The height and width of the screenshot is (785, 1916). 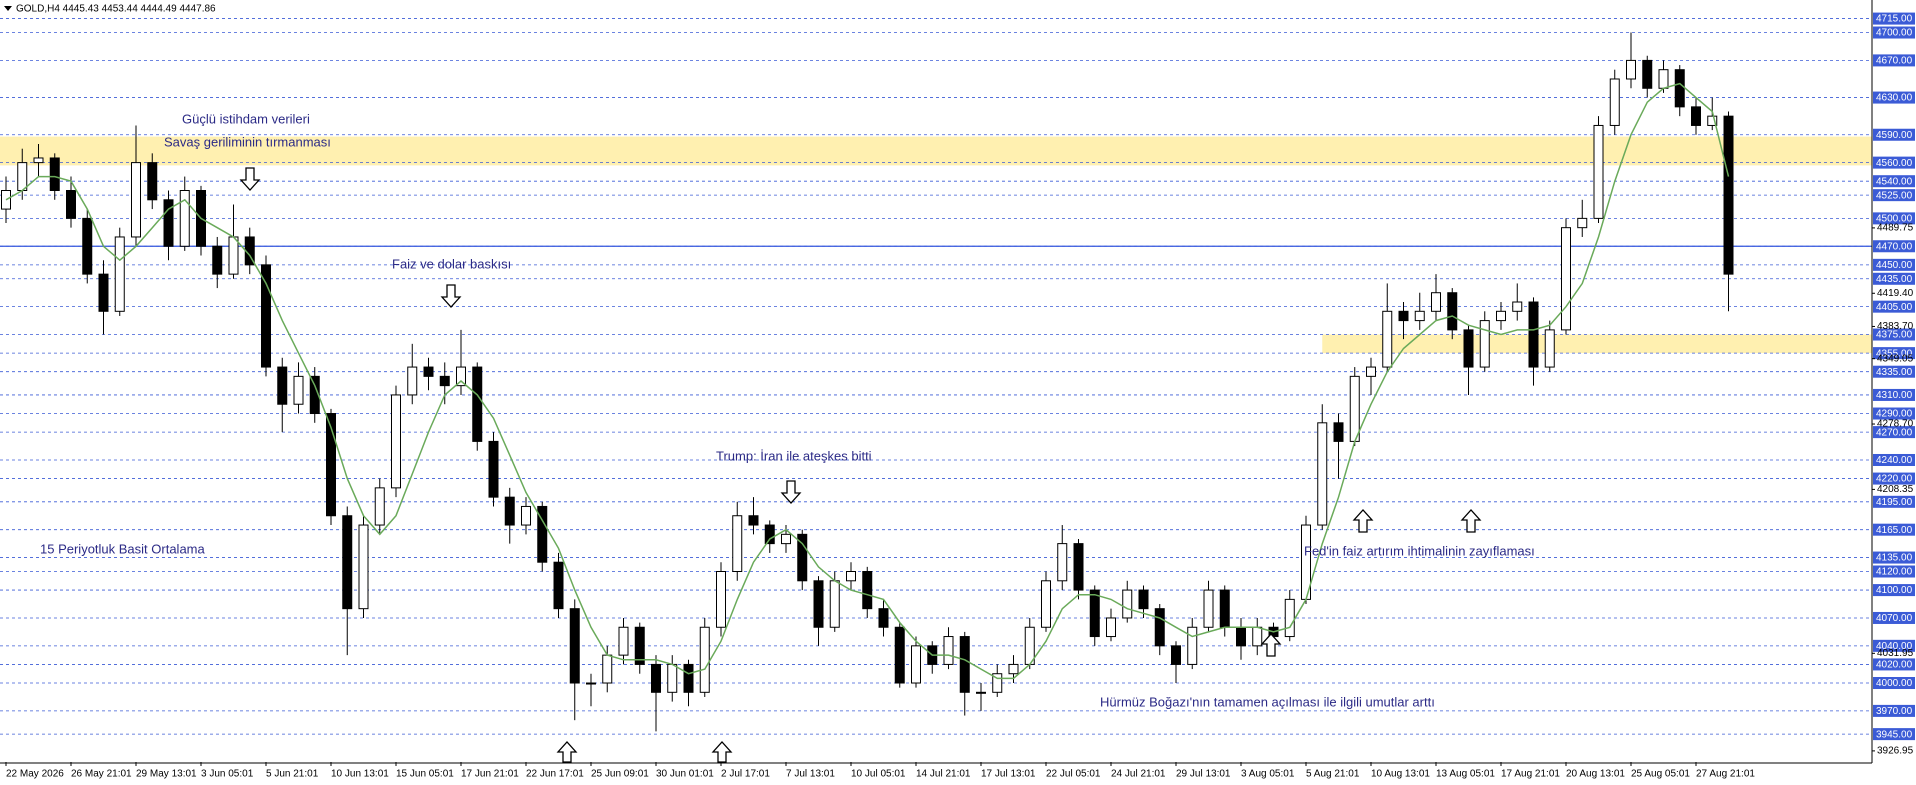 What do you see at coordinates (360, 774) in the screenshot?
I see `x-tick-label: 10 Jun 13:01` at bounding box center [360, 774].